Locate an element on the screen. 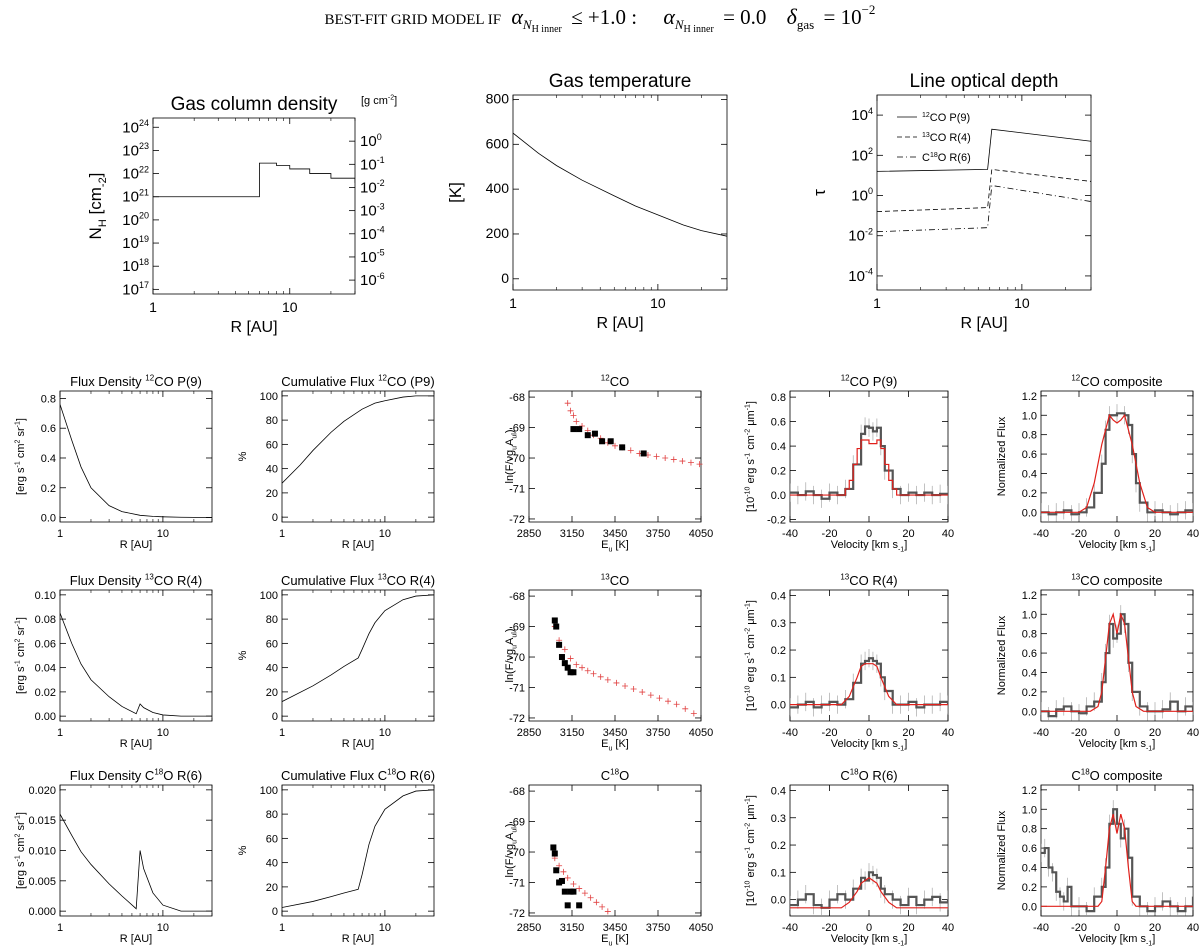  x-tick-label: 3450 is located at coordinates (615, 534).